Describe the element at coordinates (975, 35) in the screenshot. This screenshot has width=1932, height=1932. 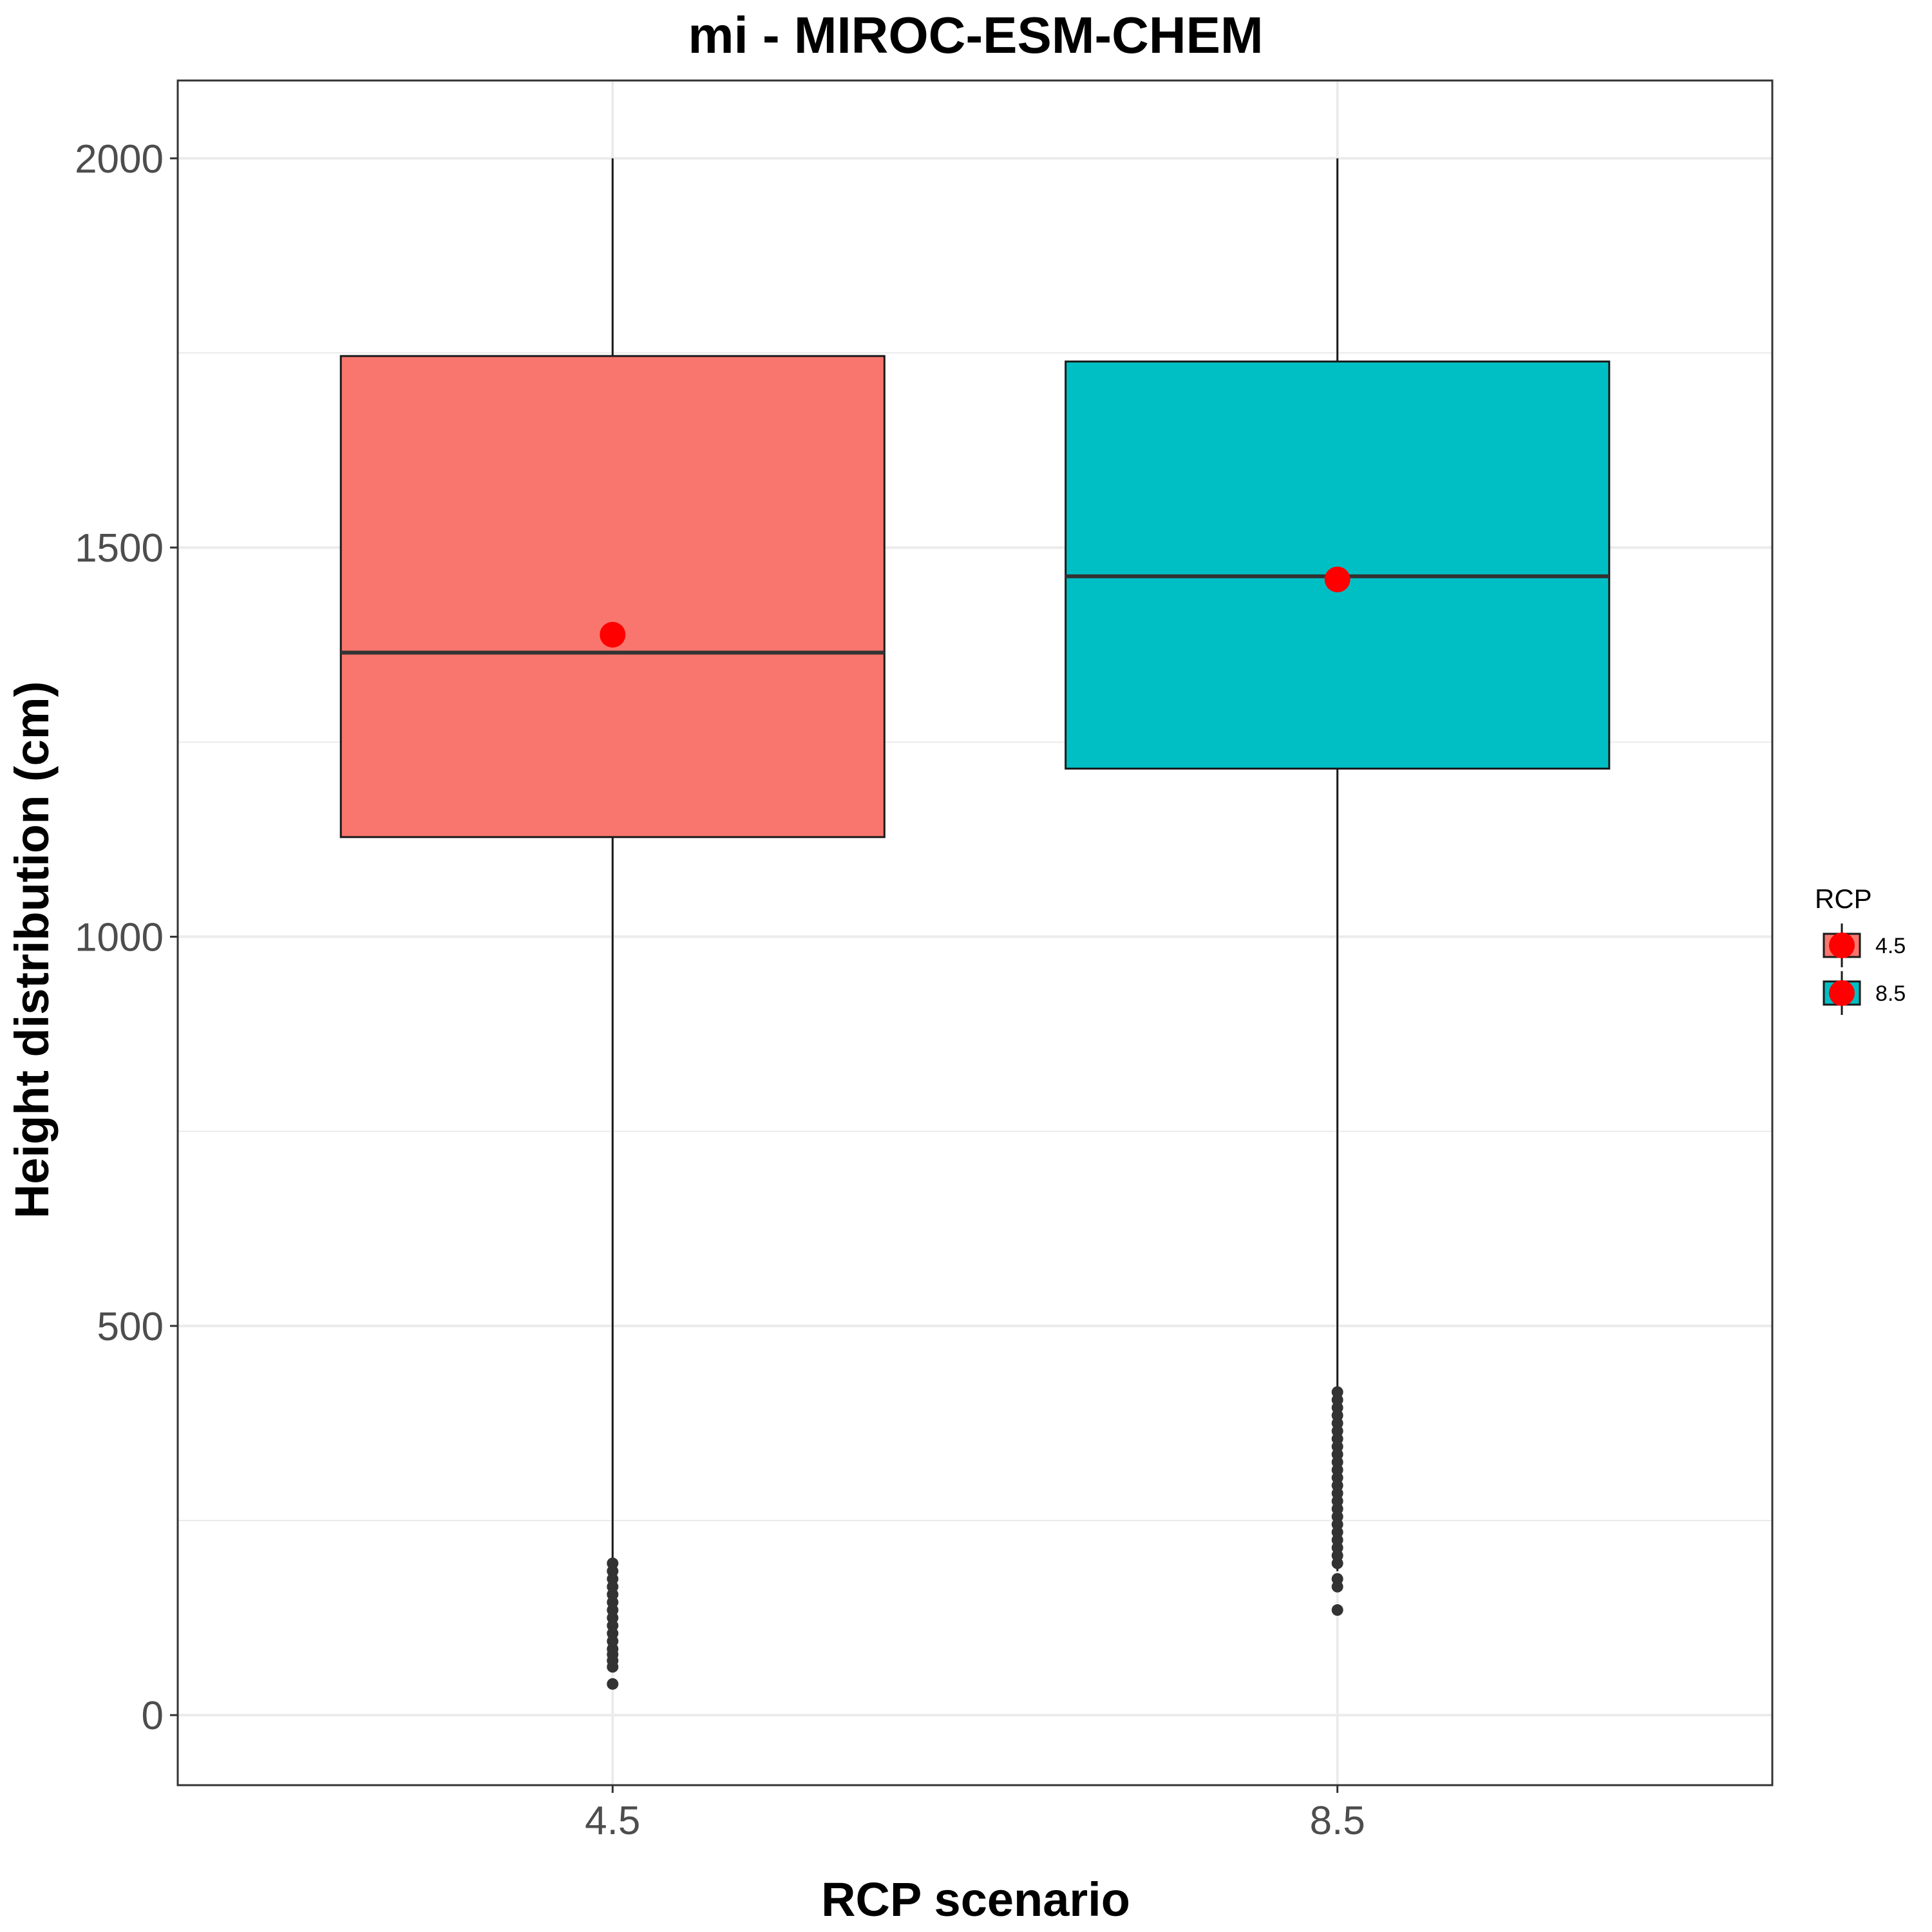
I see `chart-title: mi - MIROC-ESM-CHEM` at that location.